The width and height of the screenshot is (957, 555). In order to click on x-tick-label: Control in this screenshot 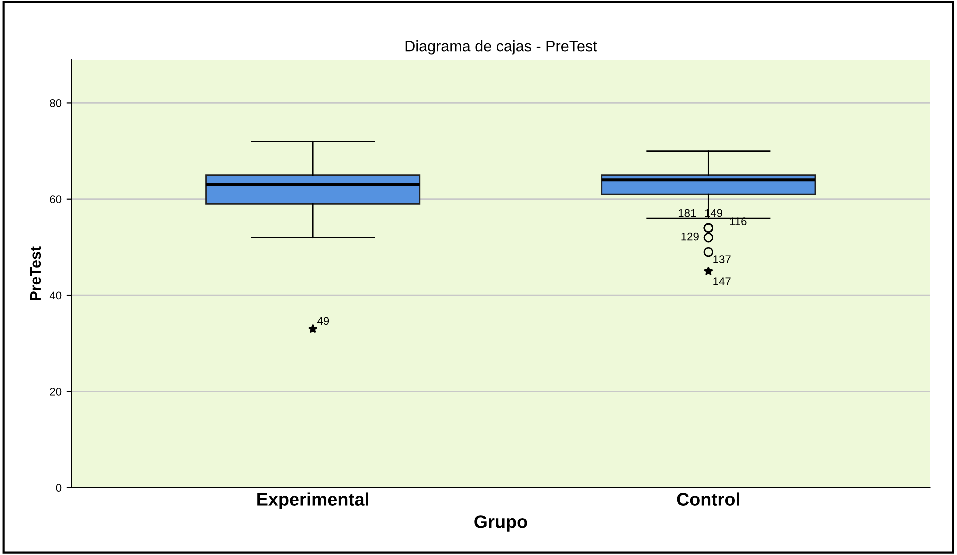, I will do `click(708, 499)`.